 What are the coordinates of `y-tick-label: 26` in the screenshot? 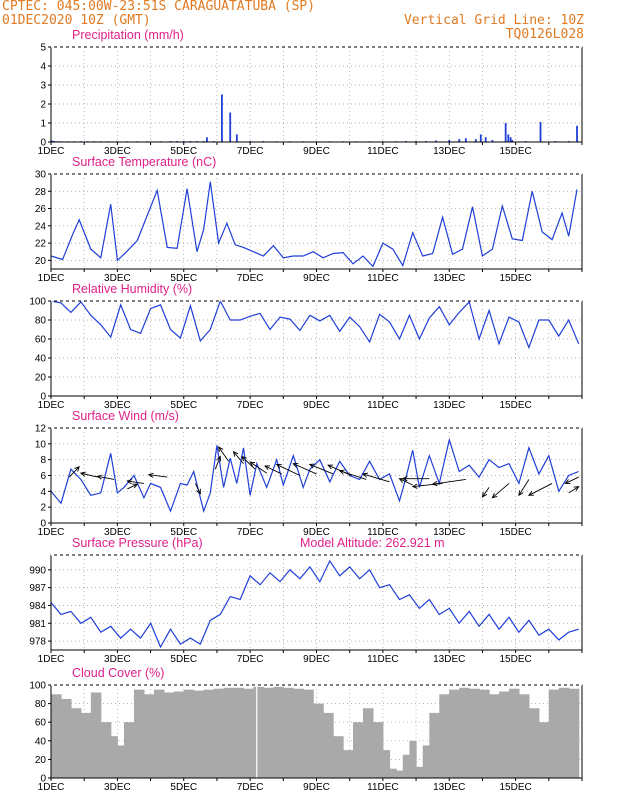 It's located at (41, 209).